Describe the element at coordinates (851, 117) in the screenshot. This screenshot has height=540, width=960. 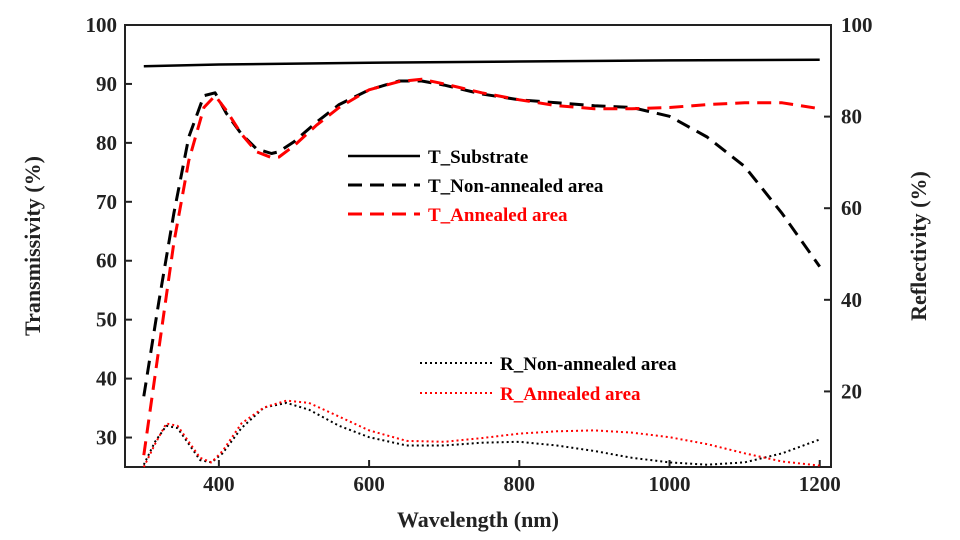
I see `right-y-tick-label: 80` at that location.